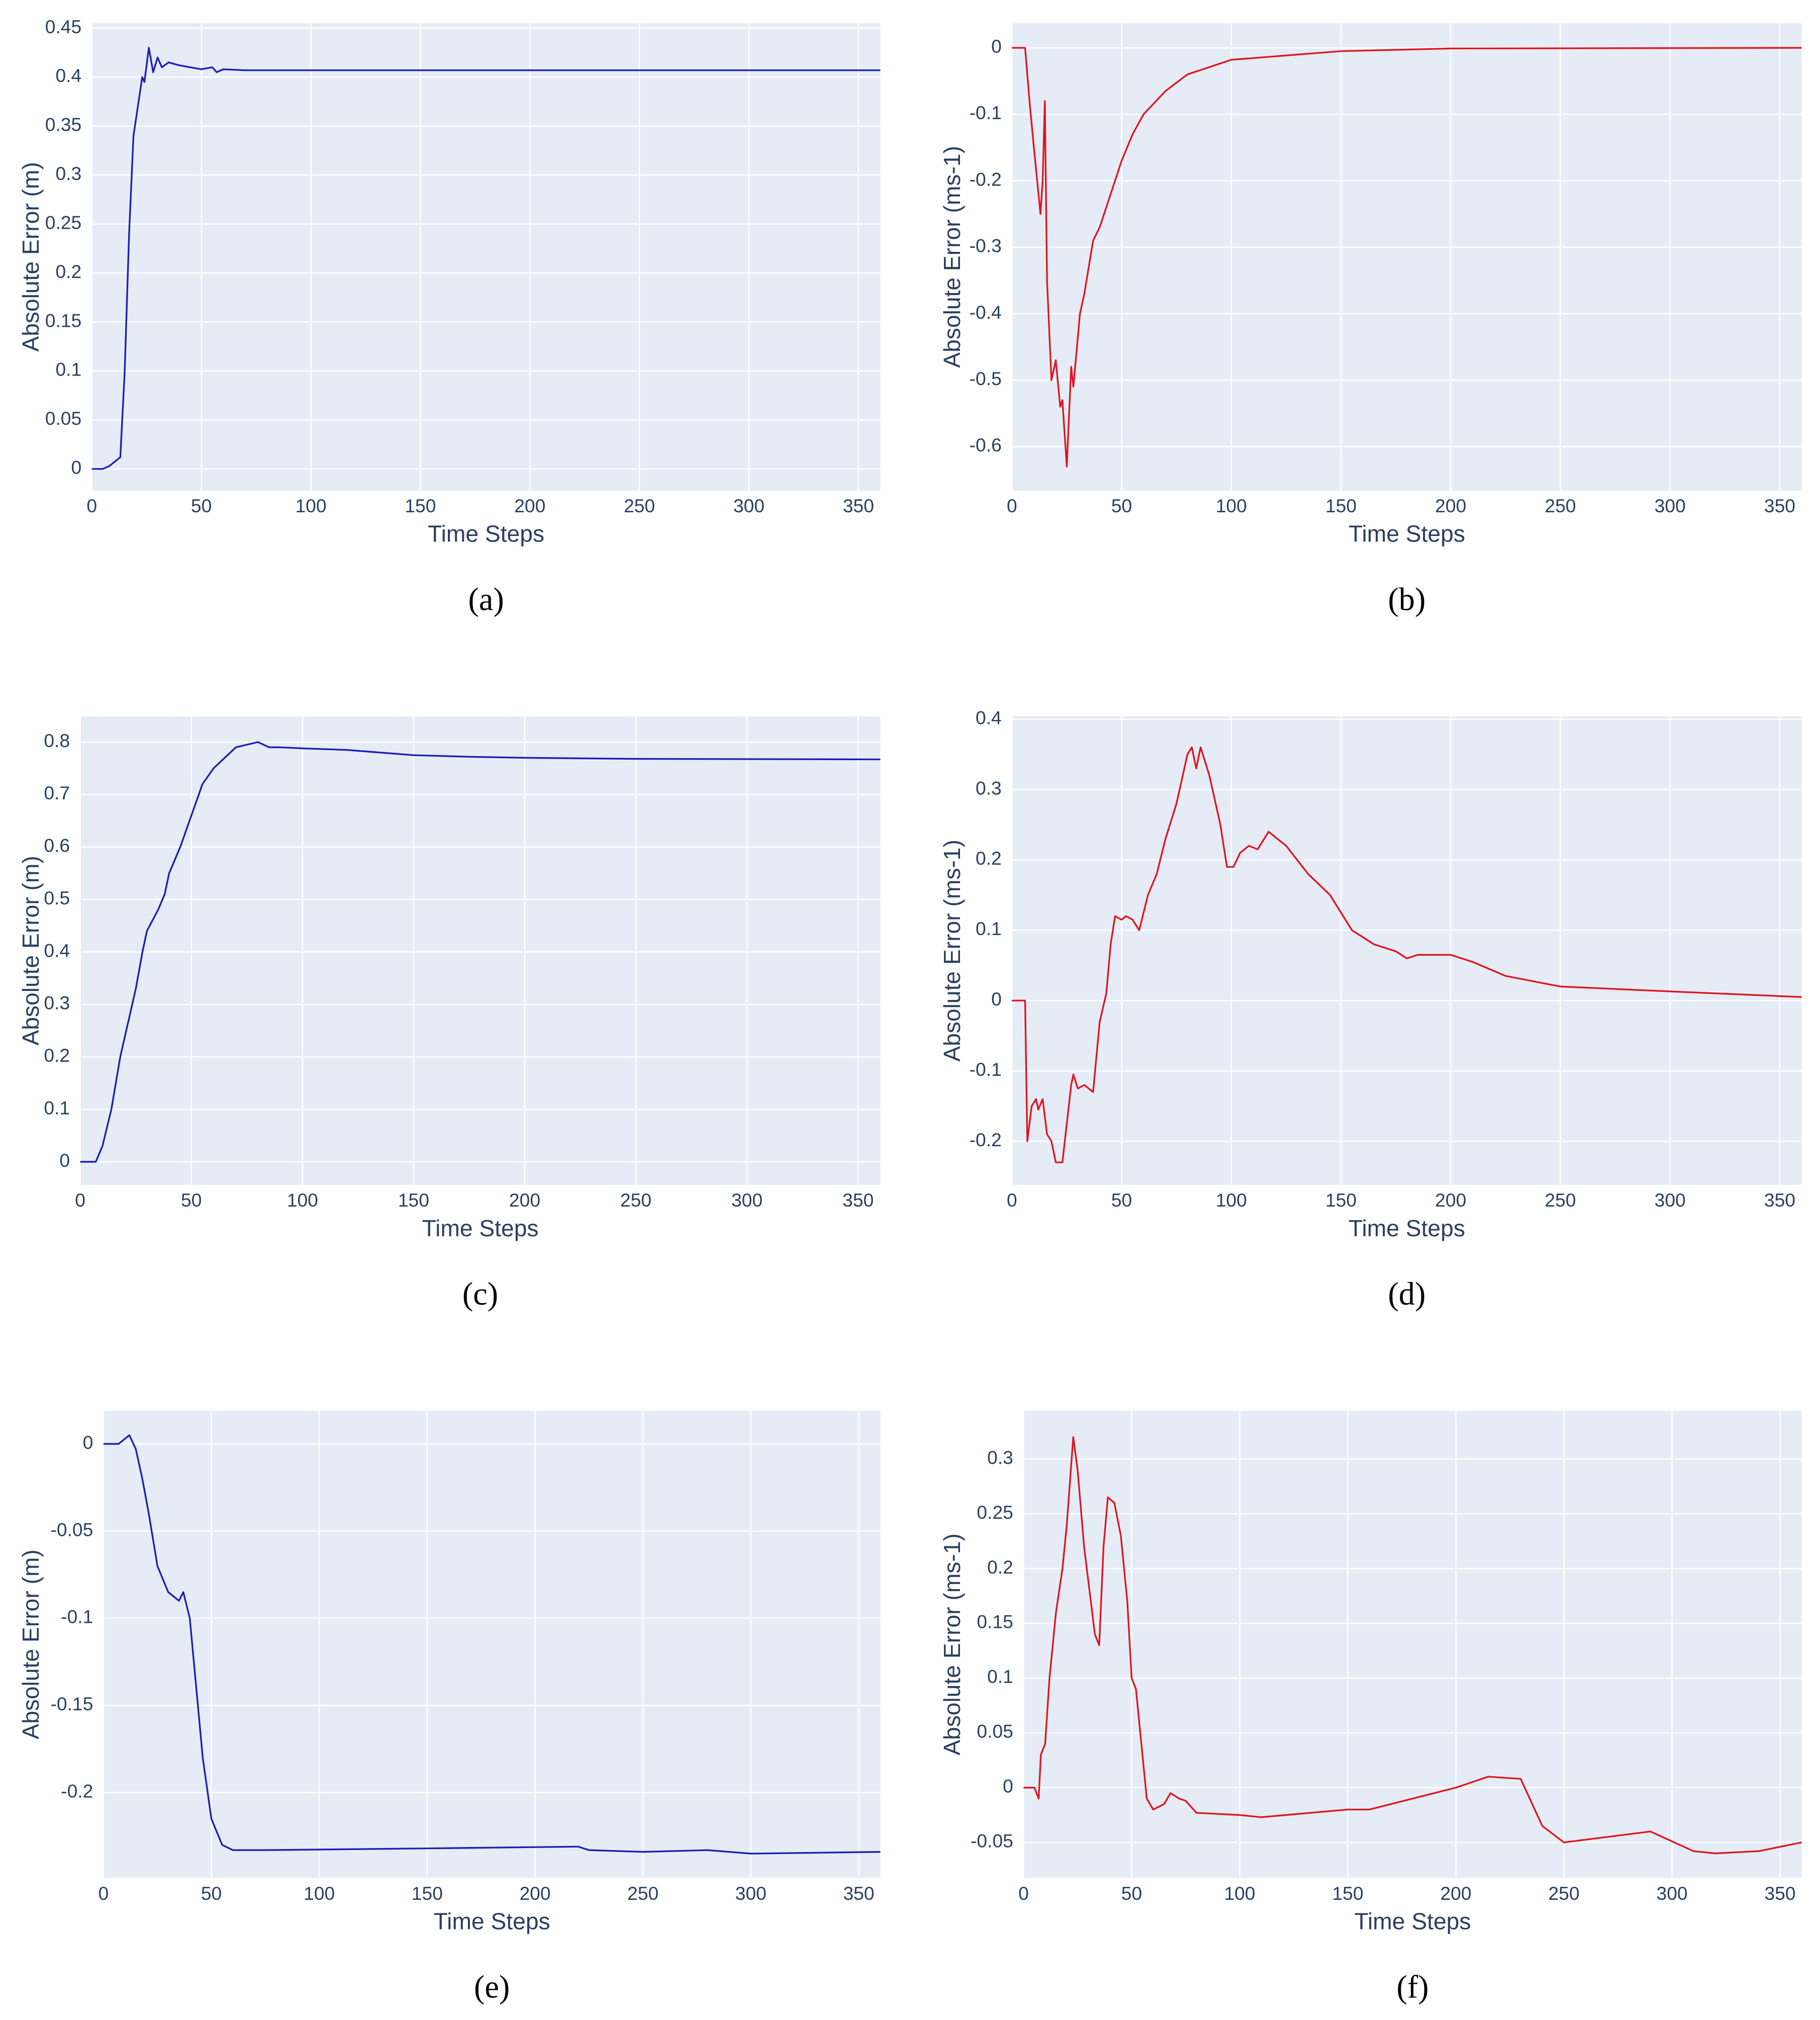 The height and width of the screenshot is (2020, 1820). I want to click on y-tick-label: 0.8, so click(57, 741).